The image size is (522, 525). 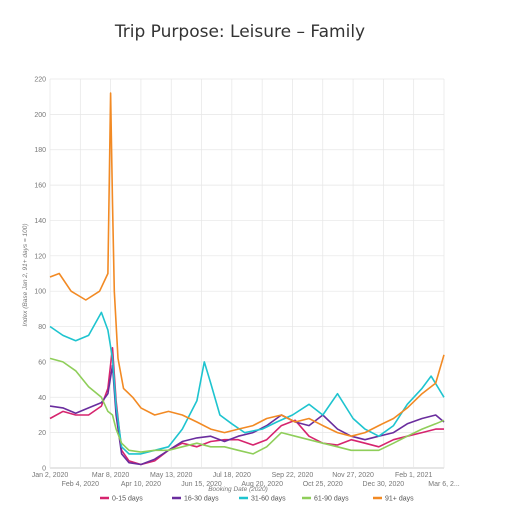 I want to click on x-tick-label: Feb 1, 2021, so click(x=413, y=475).